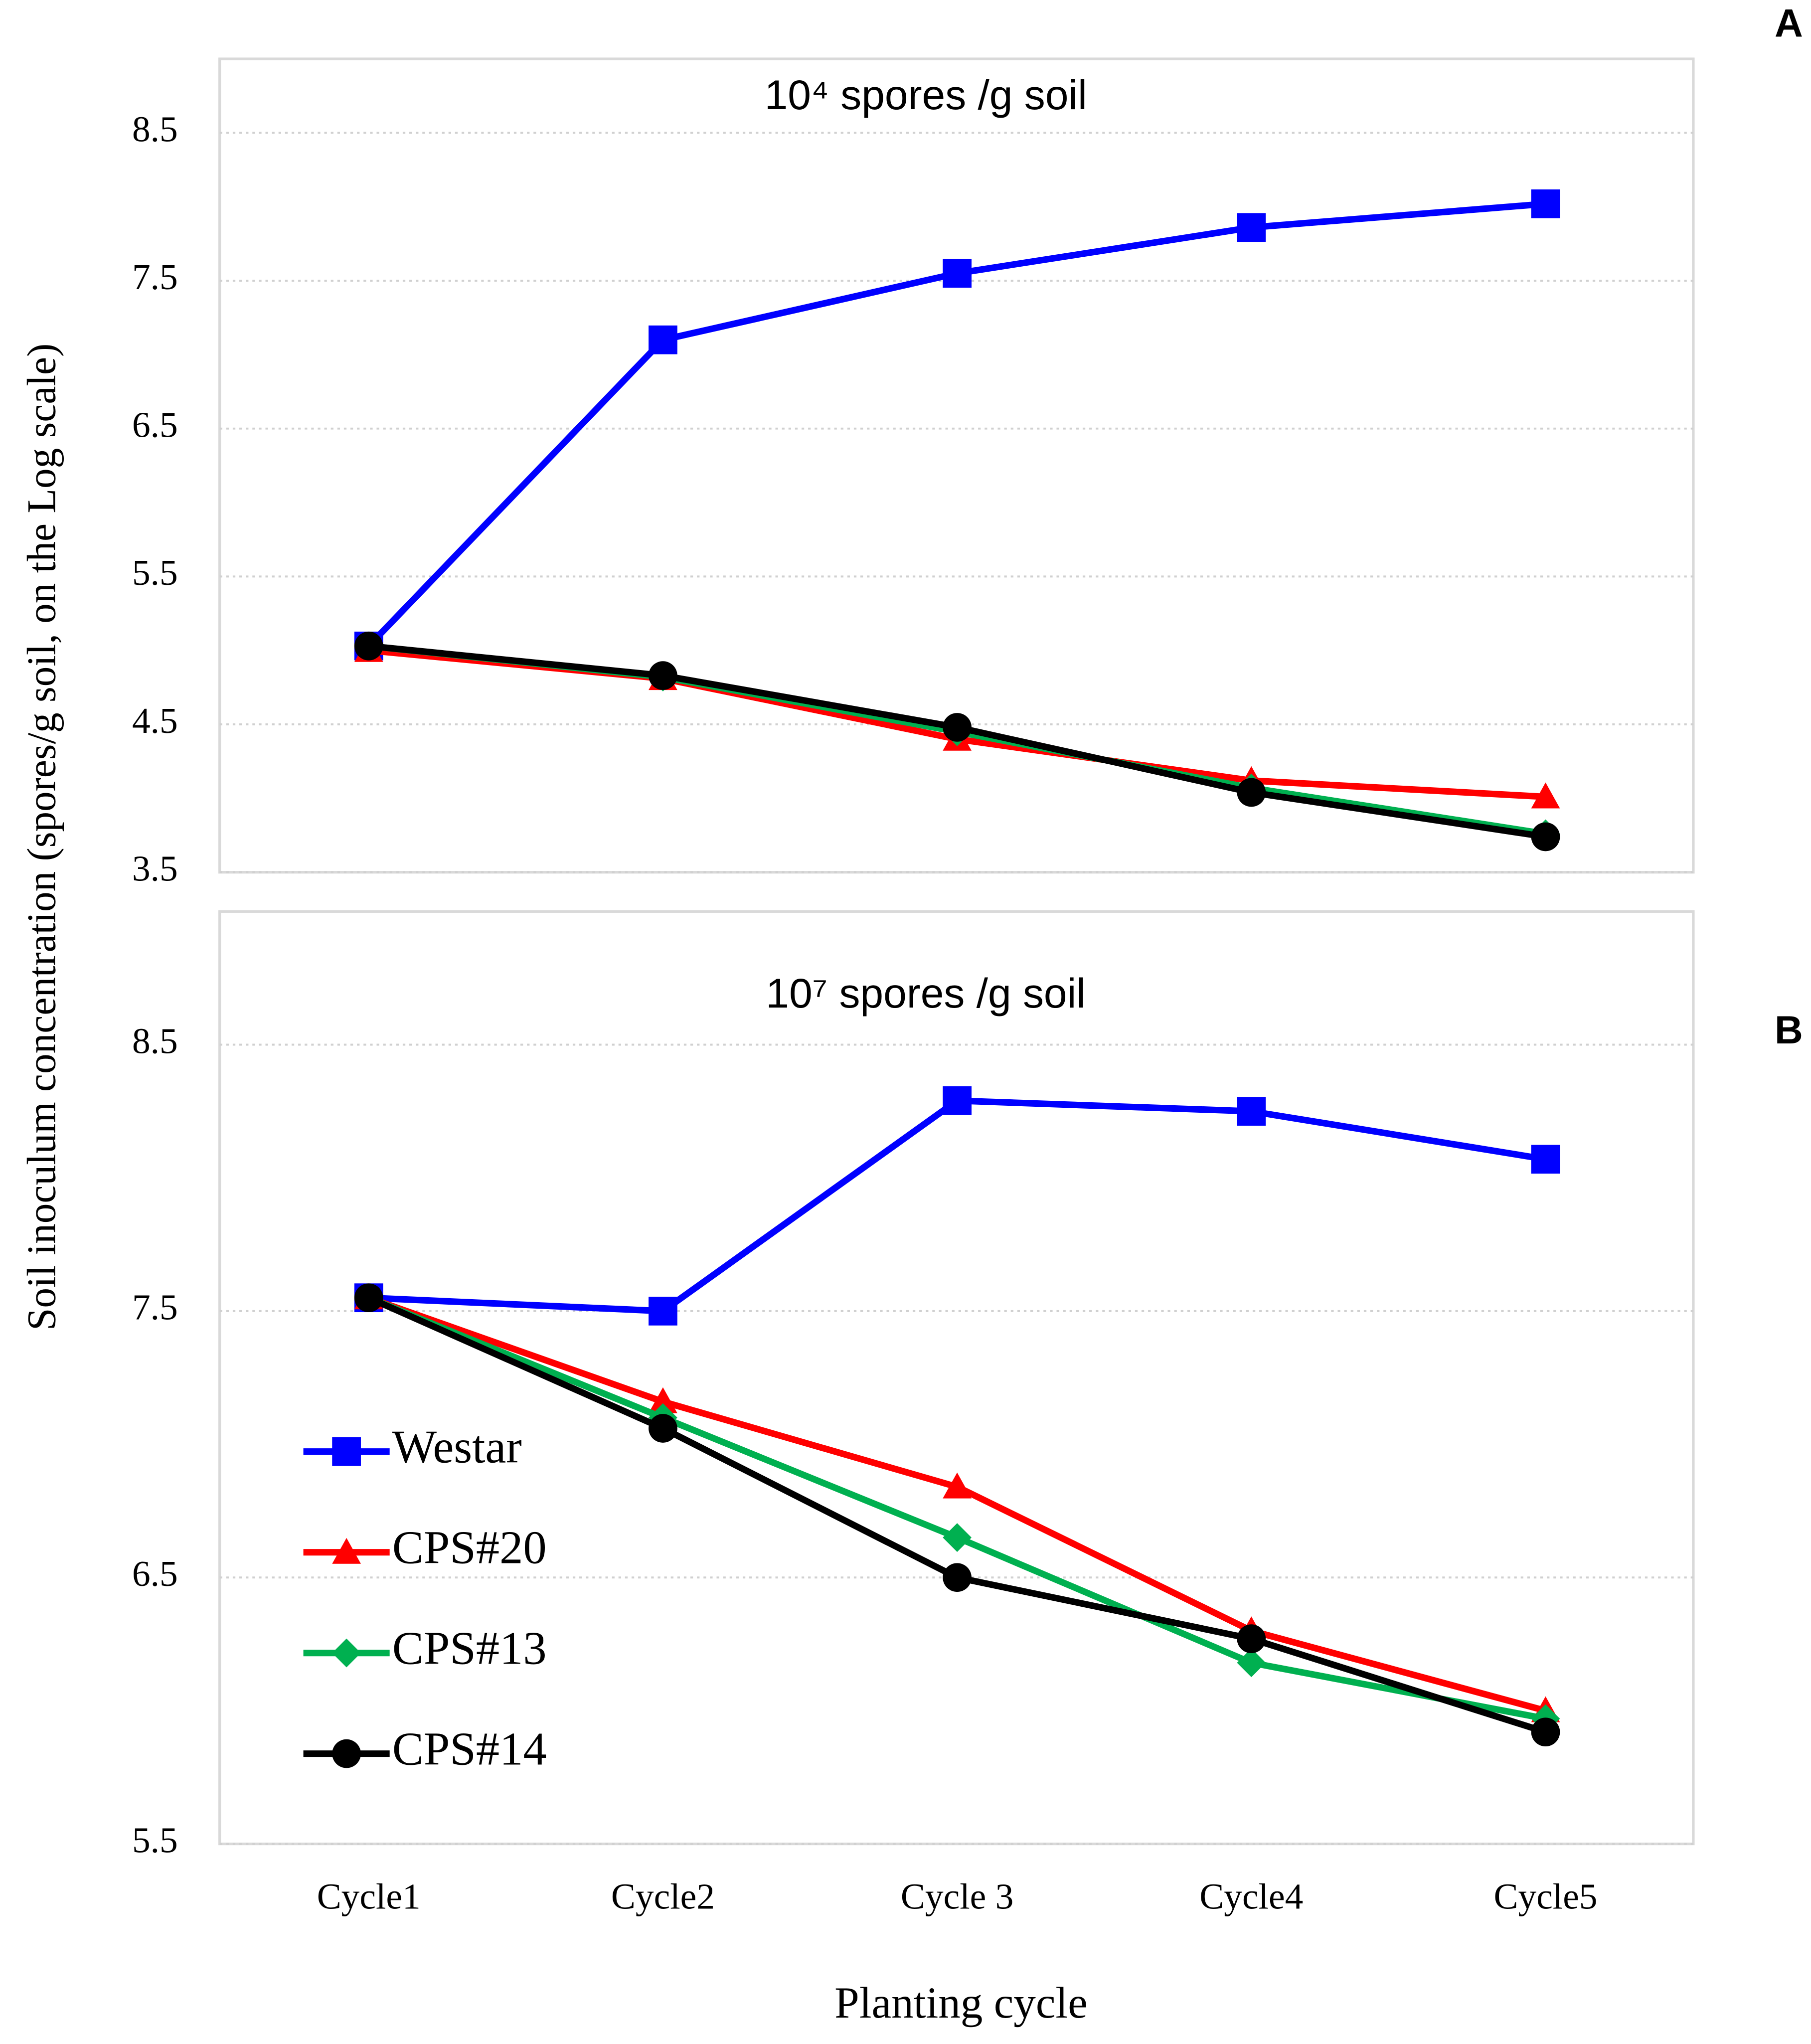  What do you see at coordinates (926, 94) in the screenshot?
I see `chart-title: 10⁴ spores /g soil` at bounding box center [926, 94].